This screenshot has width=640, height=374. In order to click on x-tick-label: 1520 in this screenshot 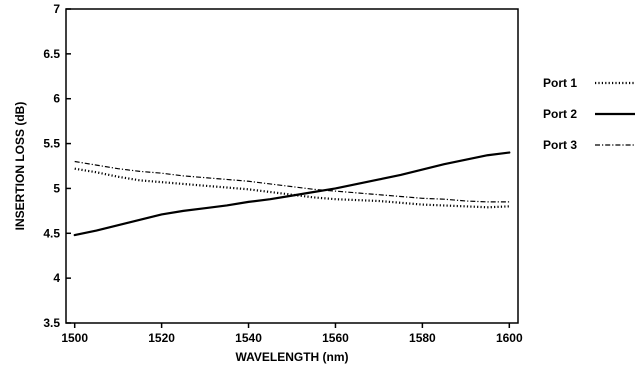, I will do `click(161, 338)`.